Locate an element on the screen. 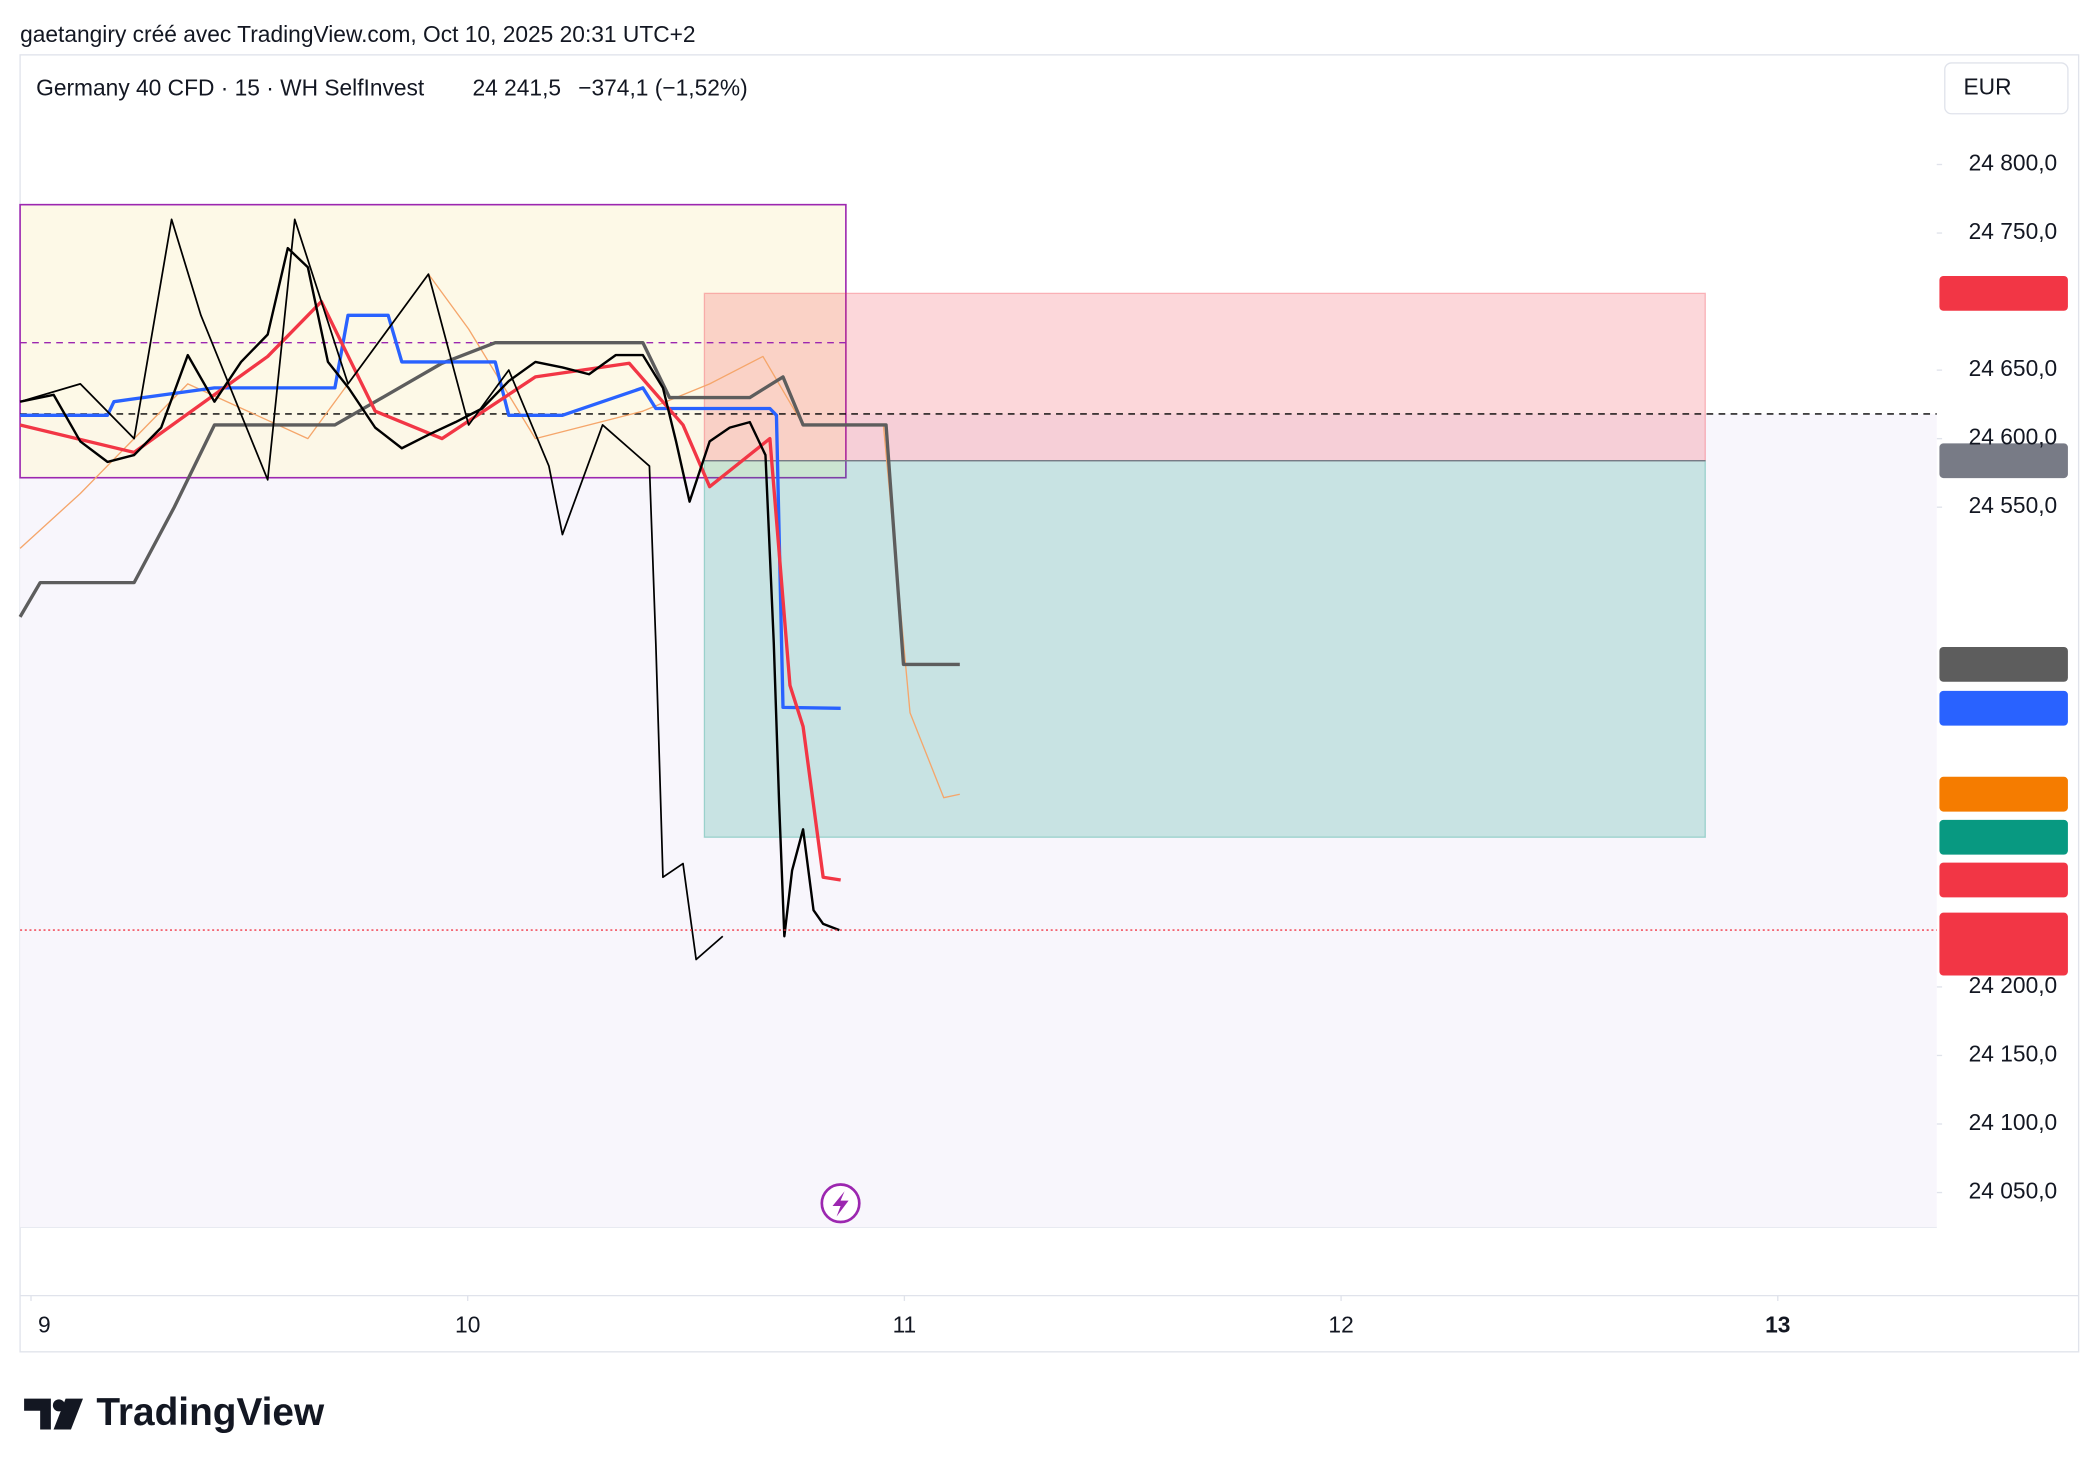 This screenshot has height=1466, width=2088. logo-dot is located at coordinates (58, 1405).